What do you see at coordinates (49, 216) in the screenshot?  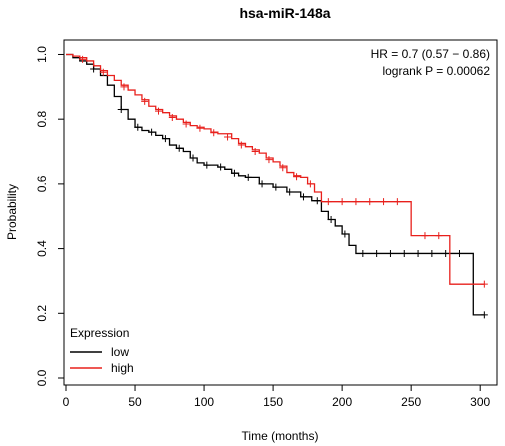 I see `y-axis: 0.0 0.2 0.4 0.6 0.8 1.0` at bounding box center [49, 216].